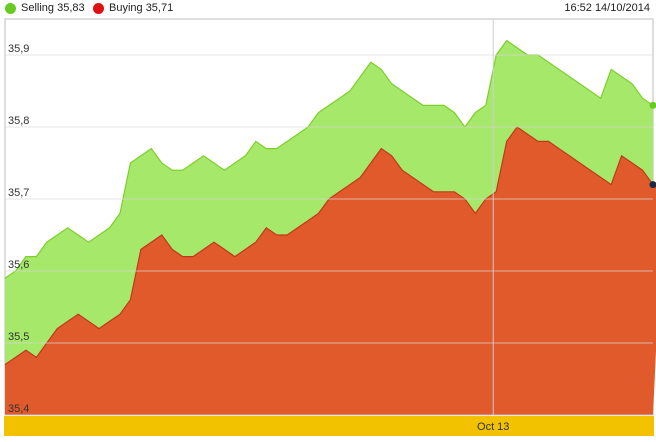 The height and width of the screenshot is (442, 656). Describe the element at coordinates (18, 49) in the screenshot. I see `y-tick-label: 35,9` at that location.